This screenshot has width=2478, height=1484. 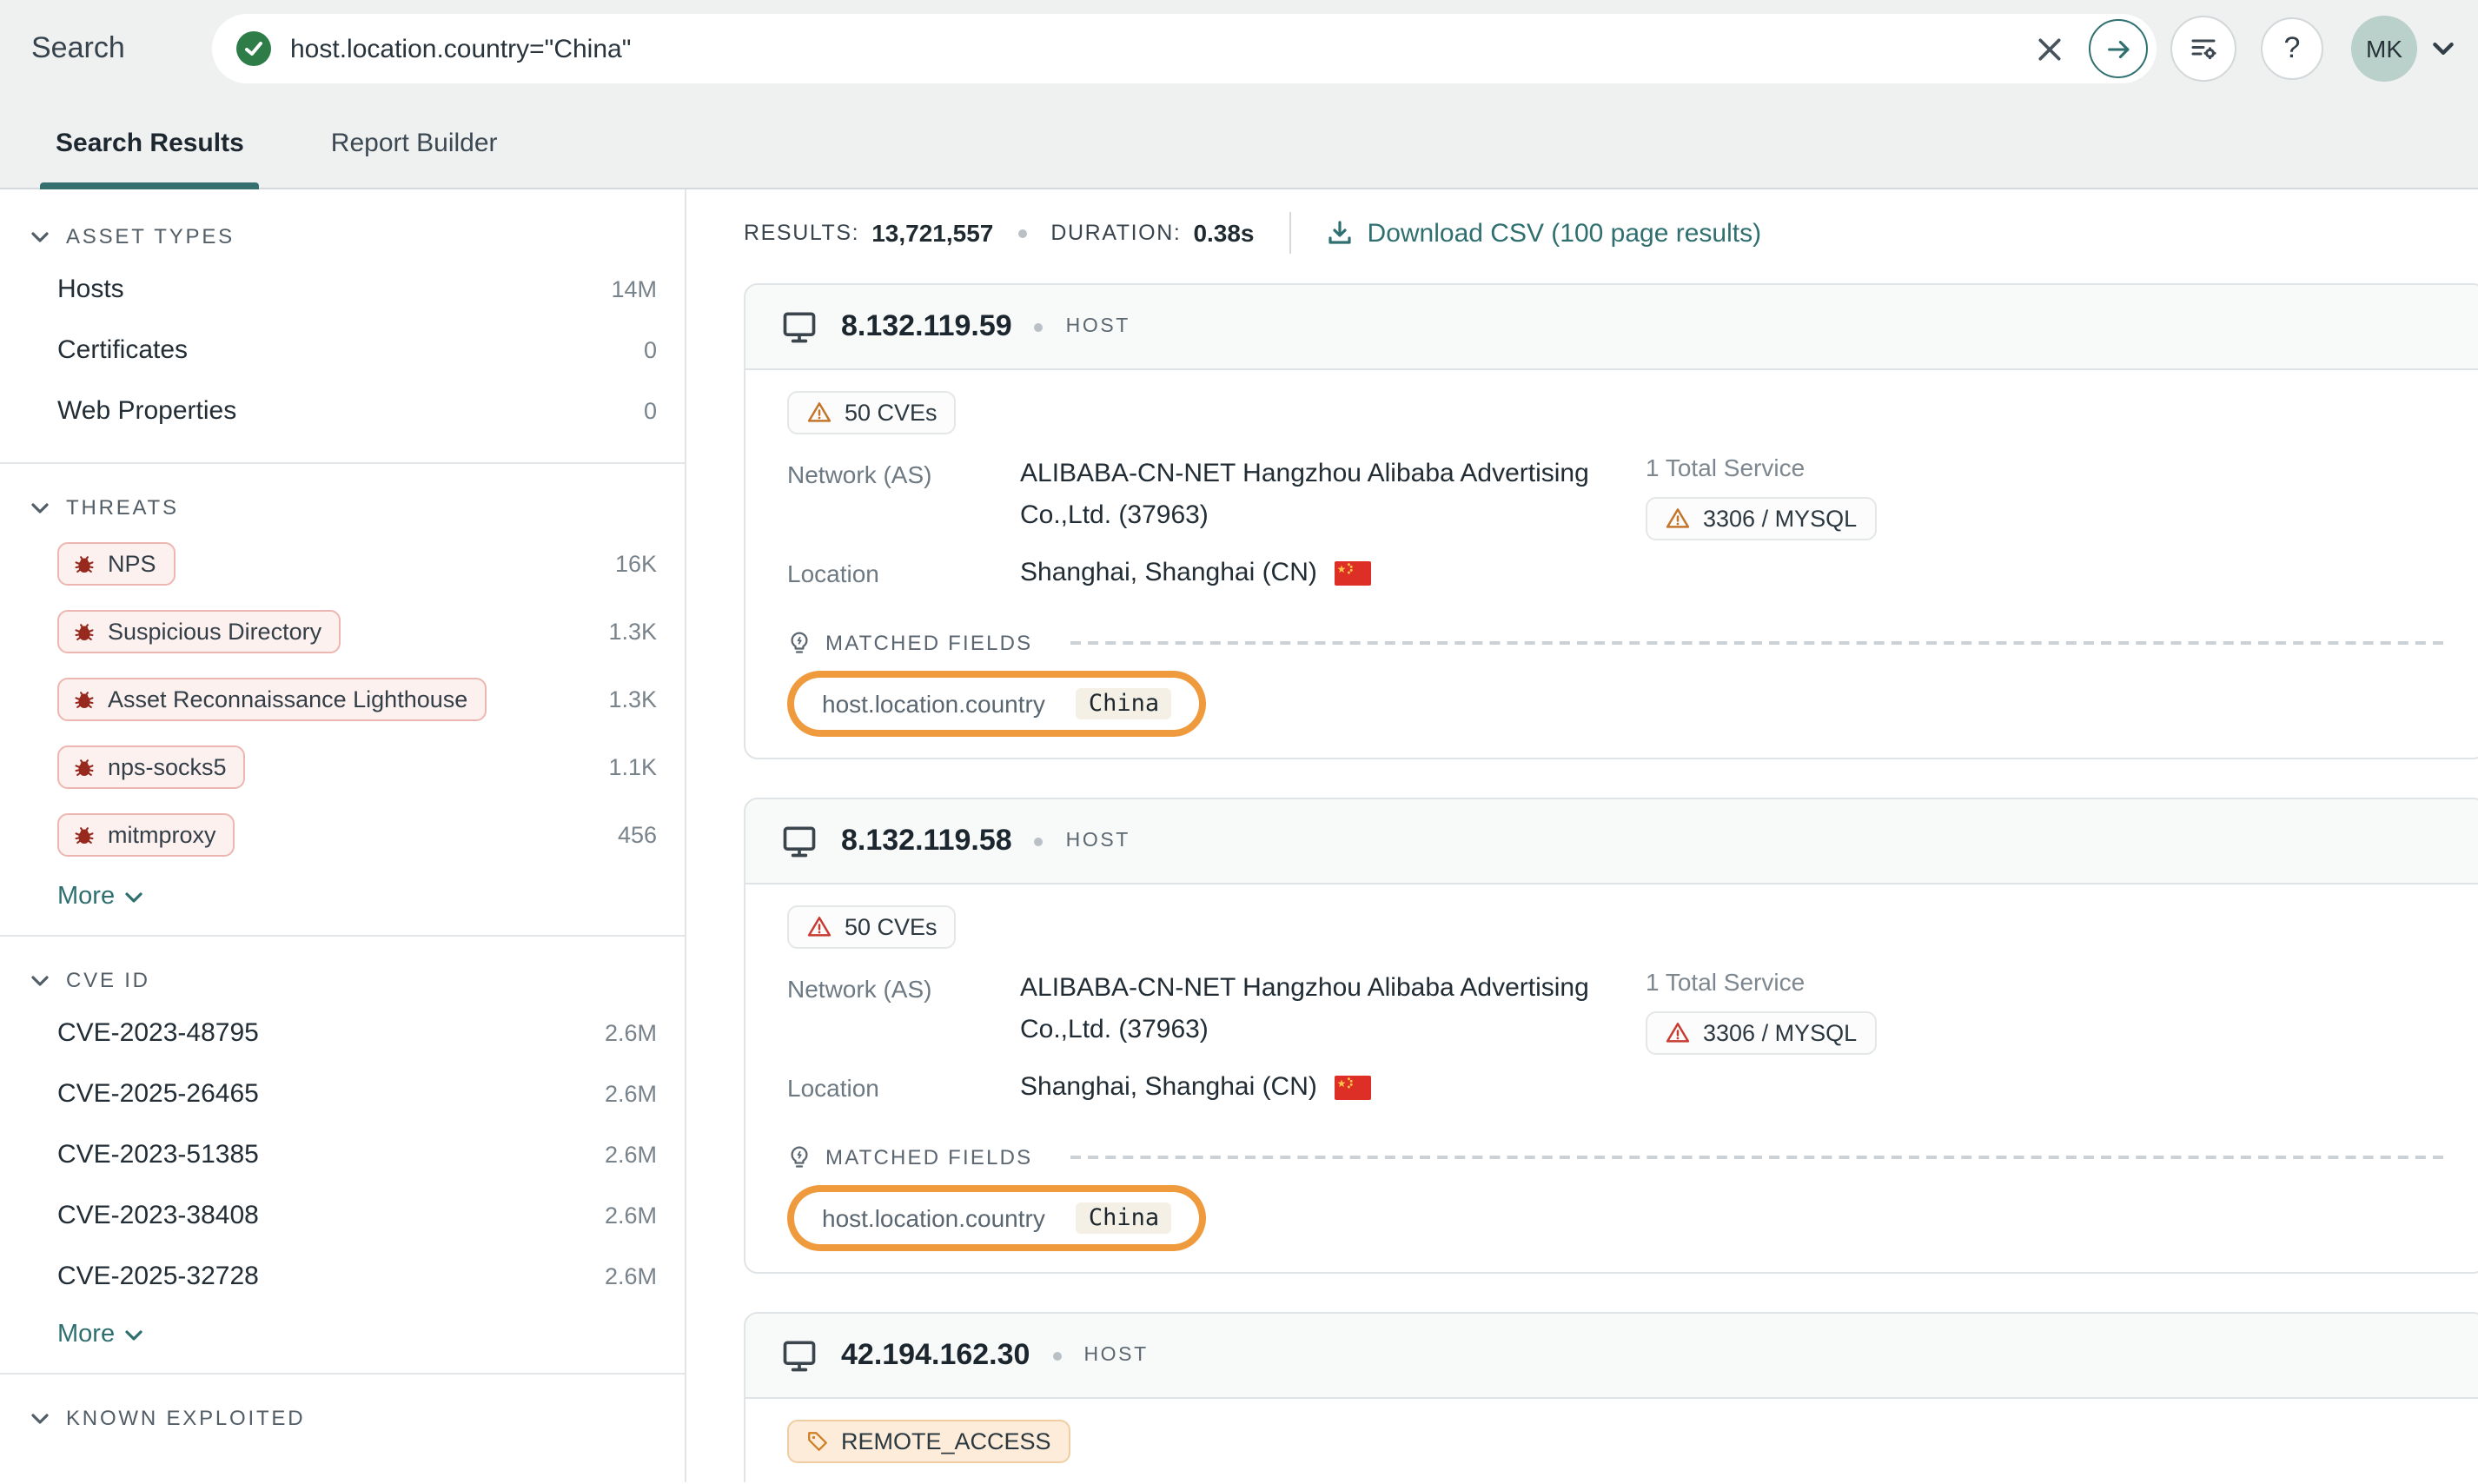 I want to click on tab-bar: Search Results Report Builder, so click(x=1239, y=143).